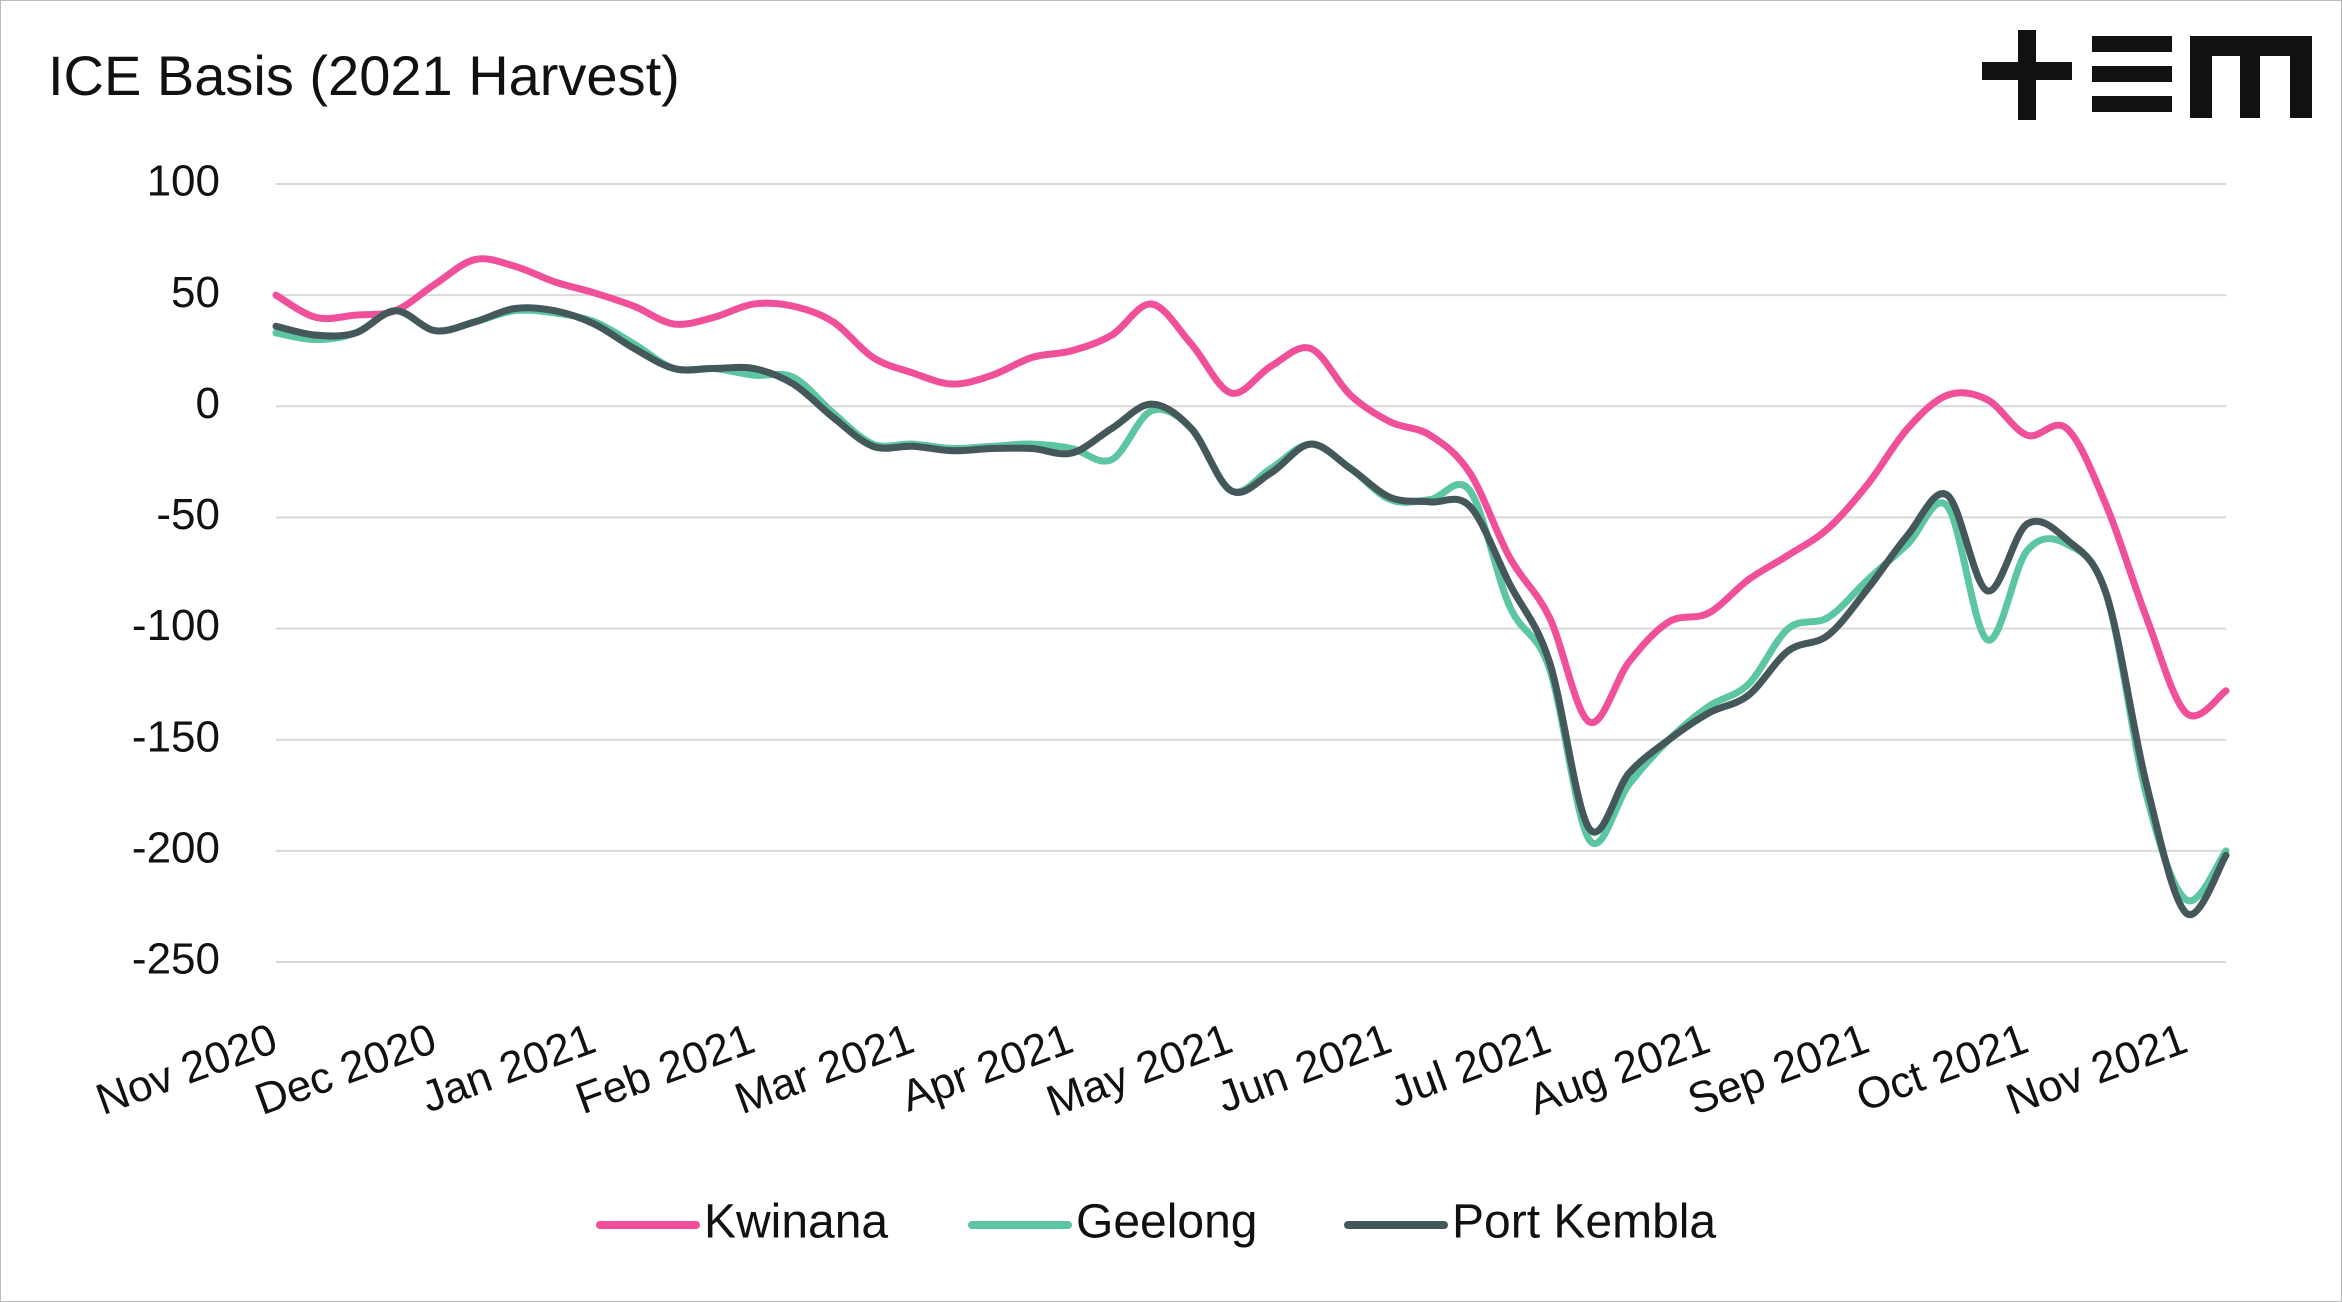 The width and height of the screenshot is (2342, 1302). What do you see at coordinates (176, 625) in the screenshot?
I see `y-tick-label: -100` at bounding box center [176, 625].